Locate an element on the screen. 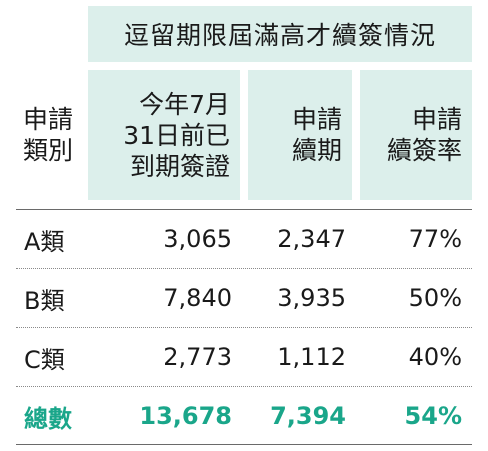 This screenshot has height=451, width=488. table-bottom-rule is located at coordinates (244, 444).